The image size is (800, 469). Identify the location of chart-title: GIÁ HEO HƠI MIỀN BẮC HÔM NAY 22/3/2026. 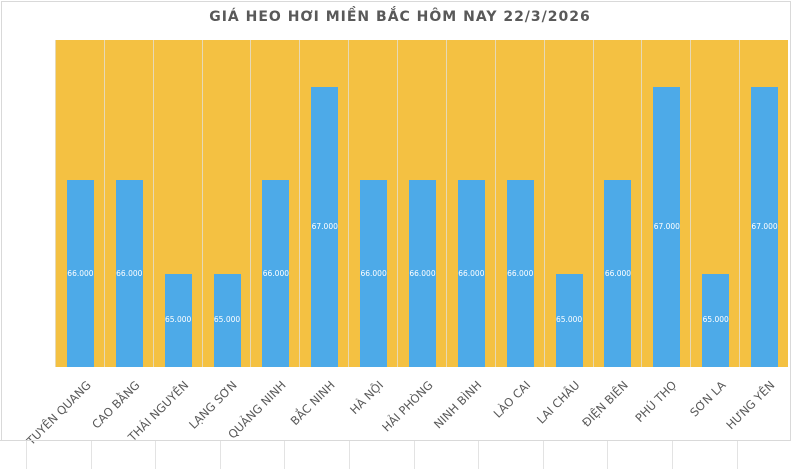
(400, 17).